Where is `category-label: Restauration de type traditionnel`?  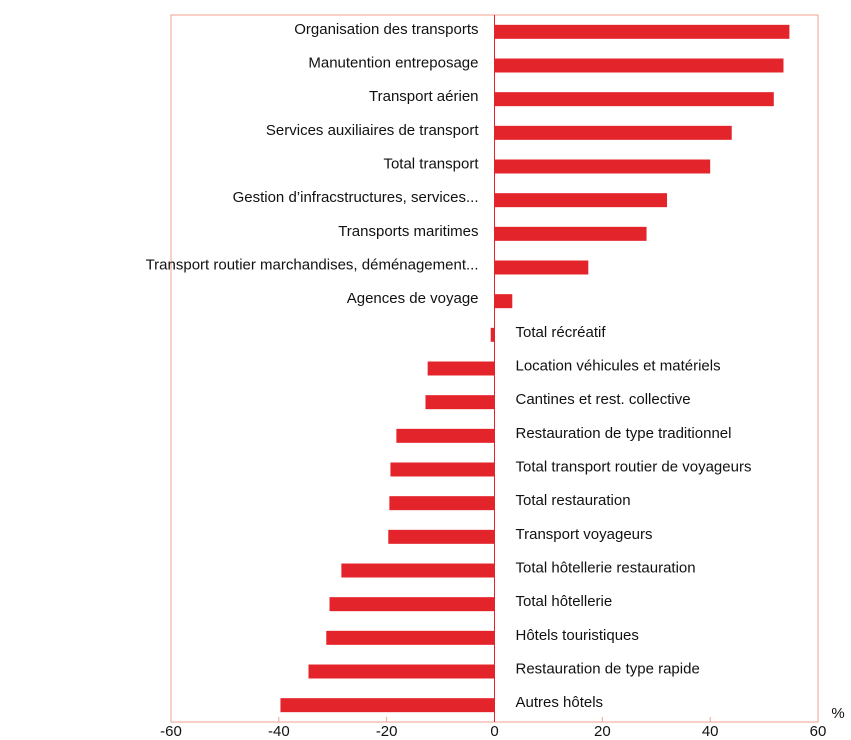 category-label: Restauration de type traditionnel is located at coordinates (624, 433).